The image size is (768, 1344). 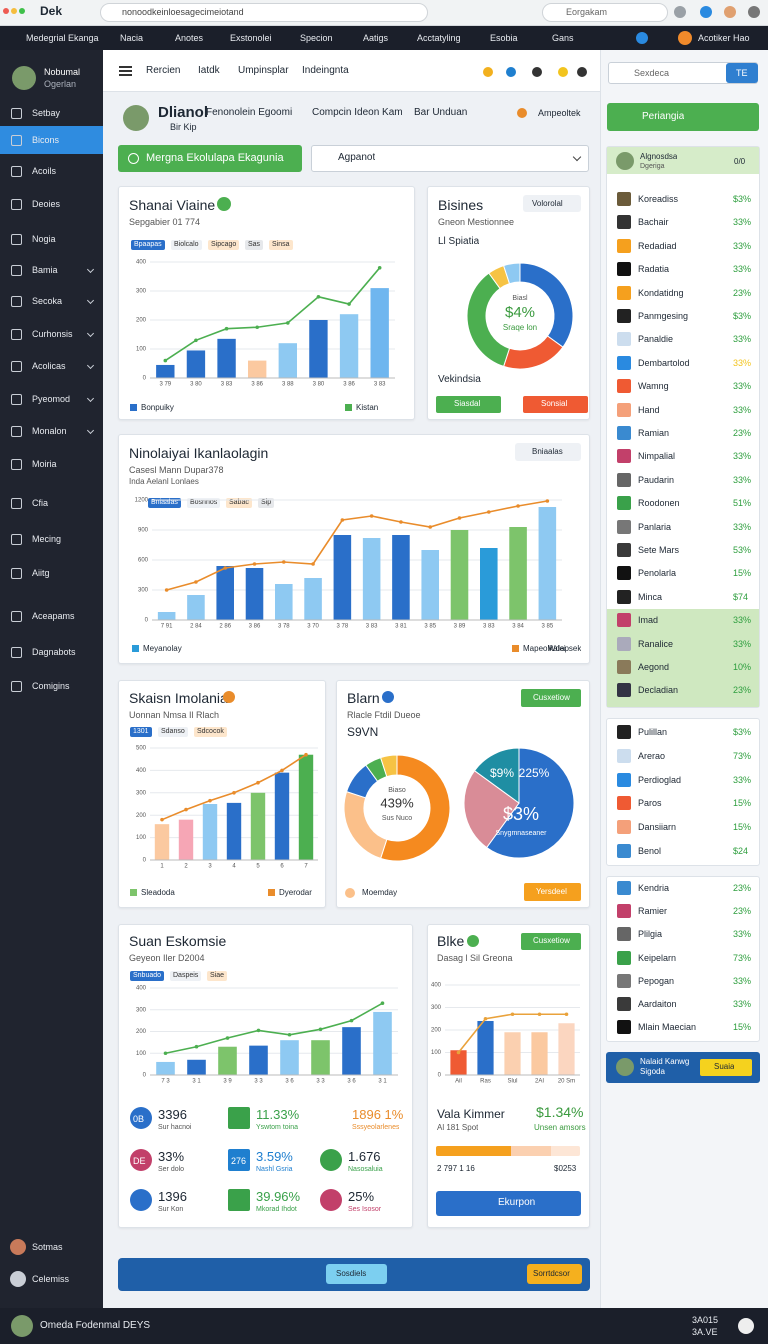 I want to click on row-name: Redadiad, so click(x=657, y=245).